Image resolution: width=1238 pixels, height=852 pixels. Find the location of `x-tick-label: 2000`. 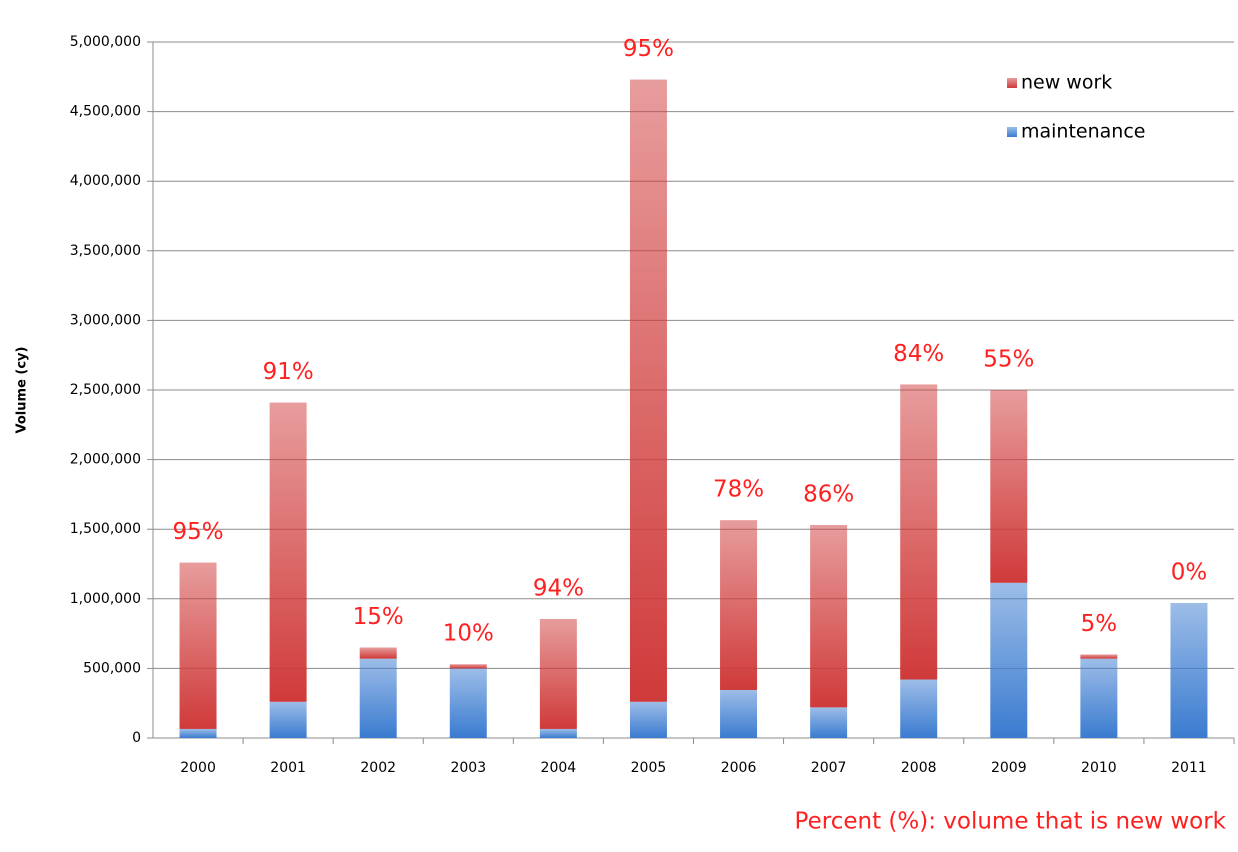

x-tick-label: 2000 is located at coordinates (198, 768).